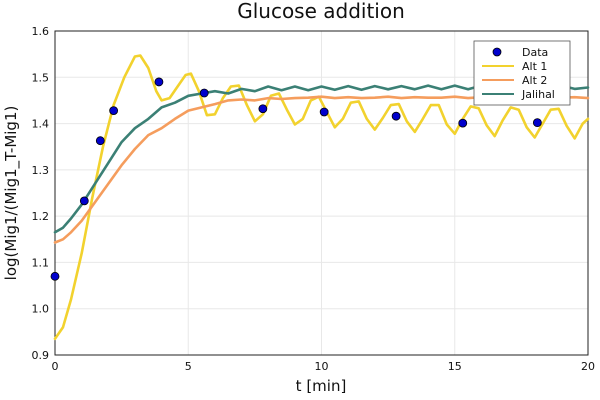  Describe the element at coordinates (455, 366) in the screenshot. I see `x-tick-label: 15` at that location.